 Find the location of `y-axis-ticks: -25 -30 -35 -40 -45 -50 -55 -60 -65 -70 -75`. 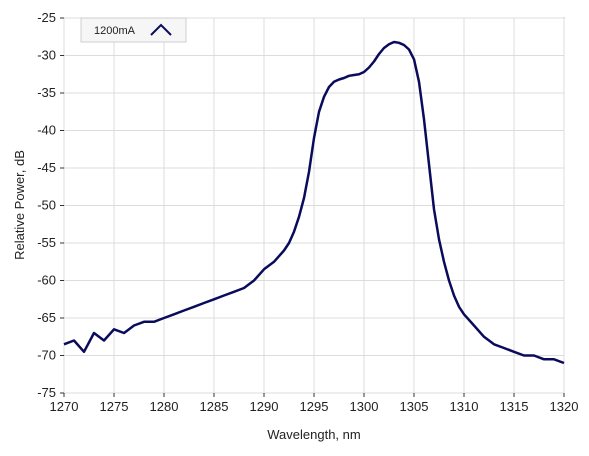

y-axis-ticks: -25 -30 -35 -40 -45 -50 -55 -60 -65 -70 -75 is located at coordinates (50, 205).